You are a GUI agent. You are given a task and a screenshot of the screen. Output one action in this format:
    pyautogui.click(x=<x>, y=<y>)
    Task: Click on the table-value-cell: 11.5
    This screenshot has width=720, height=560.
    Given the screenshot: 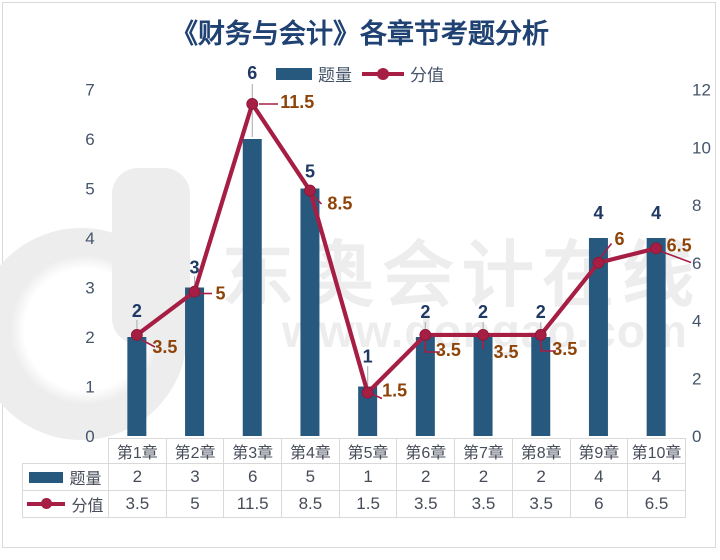 What is the action you would take?
    pyautogui.click(x=253, y=504)
    